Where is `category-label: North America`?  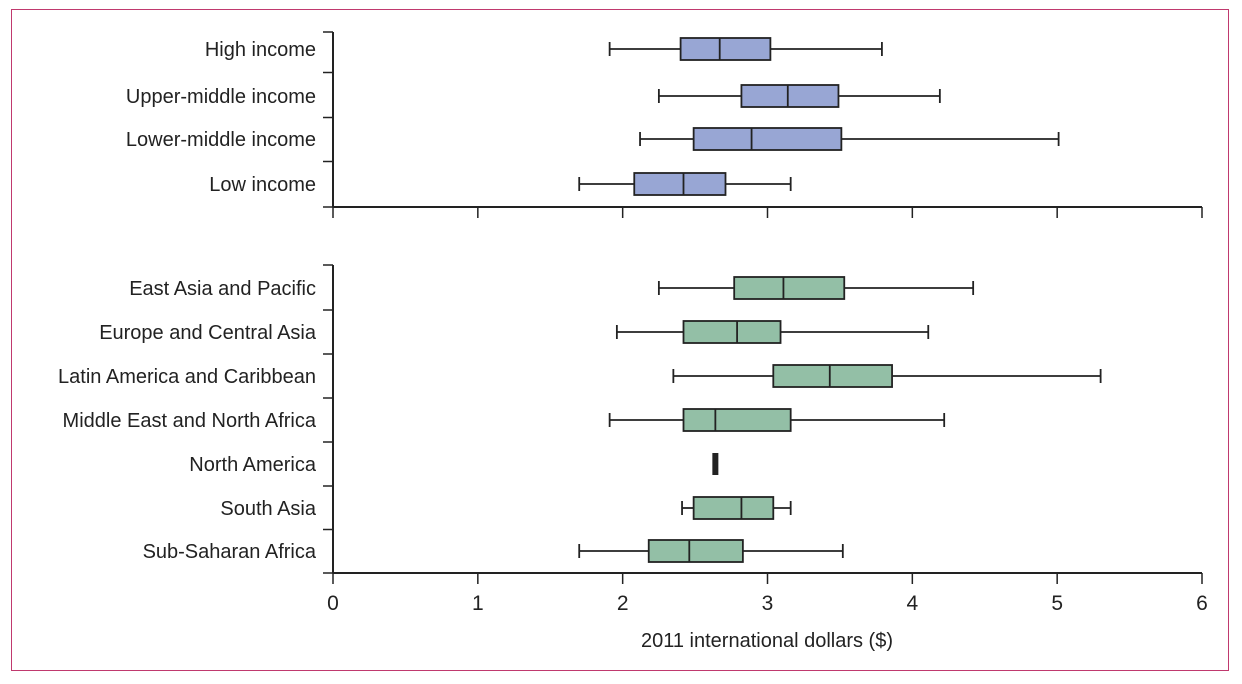
category-label: North America is located at coordinates (253, 465).